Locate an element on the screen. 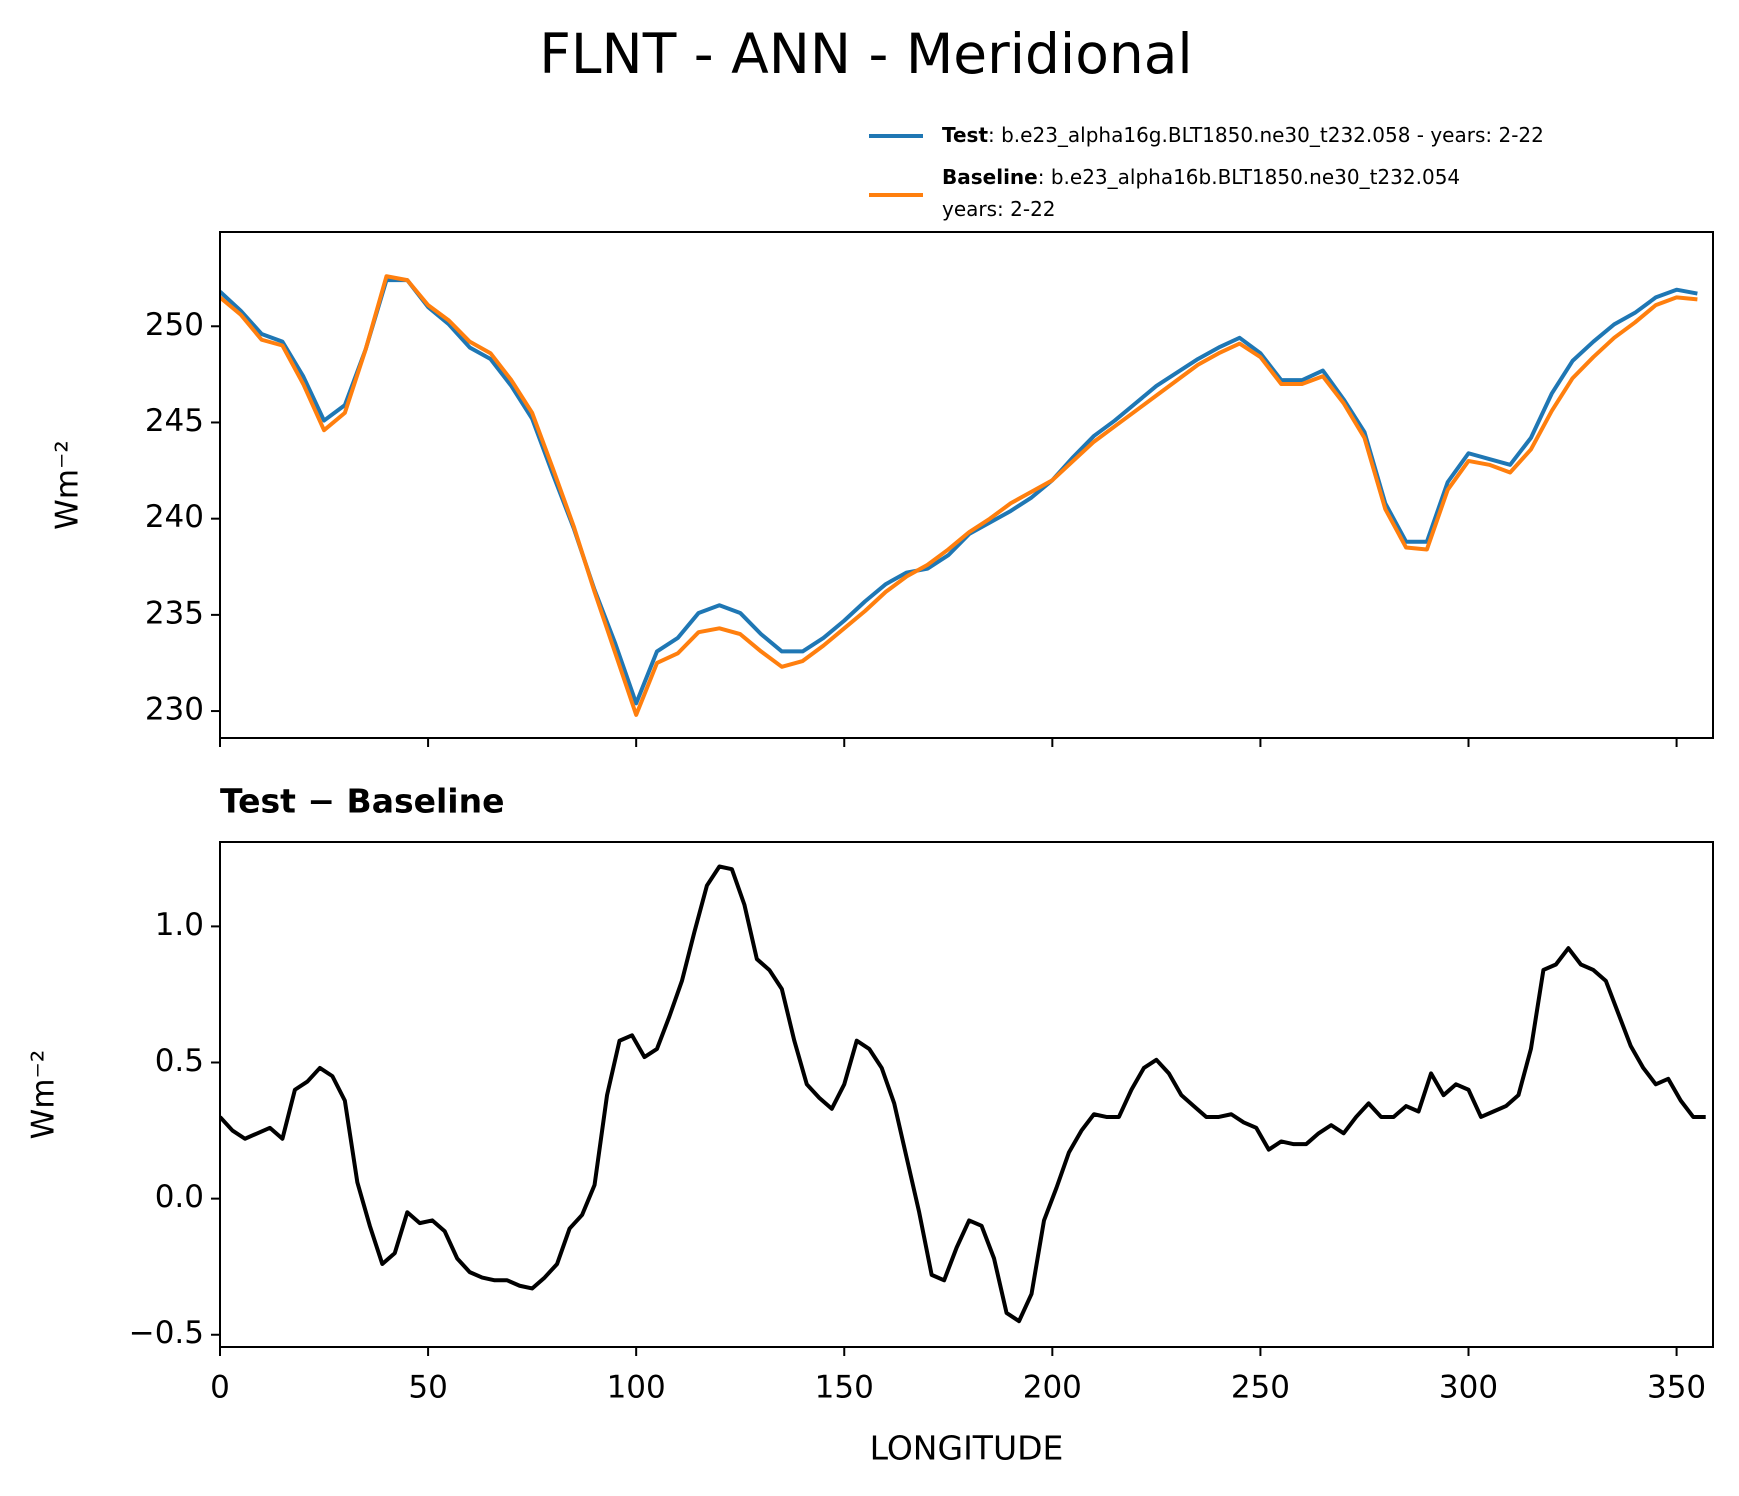 This screenshot has width=1739, height=1496. figure-title: FLNT - ANN - Meridional is located at coordinates (865, 54).